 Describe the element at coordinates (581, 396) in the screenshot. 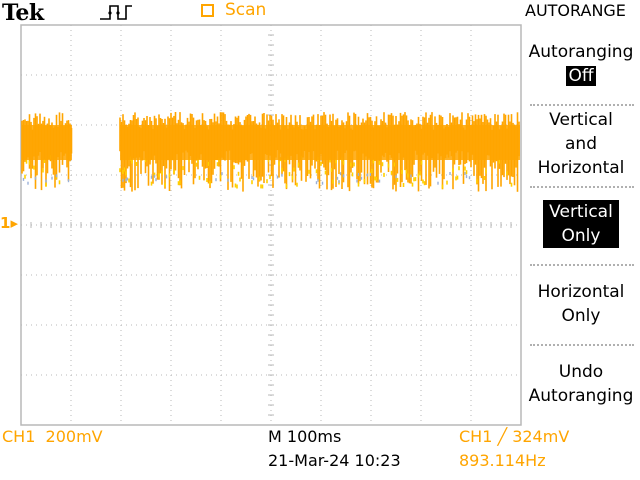

I see `menu-item-line: Autoranging` at that location.